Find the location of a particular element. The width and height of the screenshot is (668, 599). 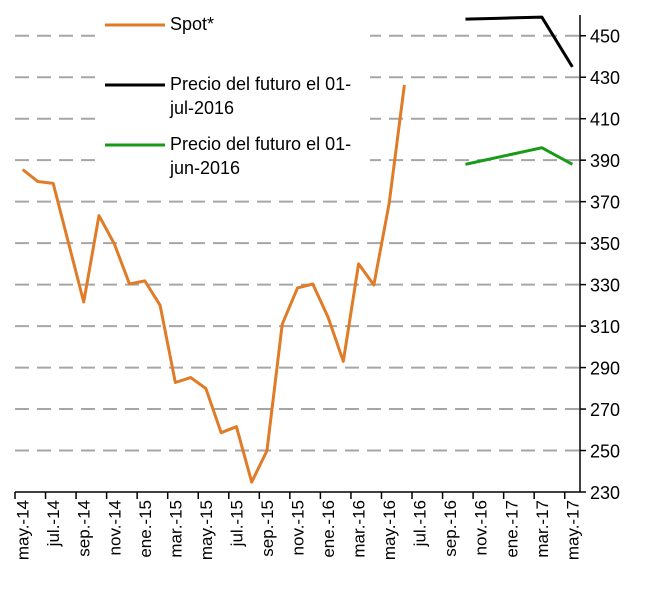

x-tick-label: may.-16 is located at coordinates (389, 530).